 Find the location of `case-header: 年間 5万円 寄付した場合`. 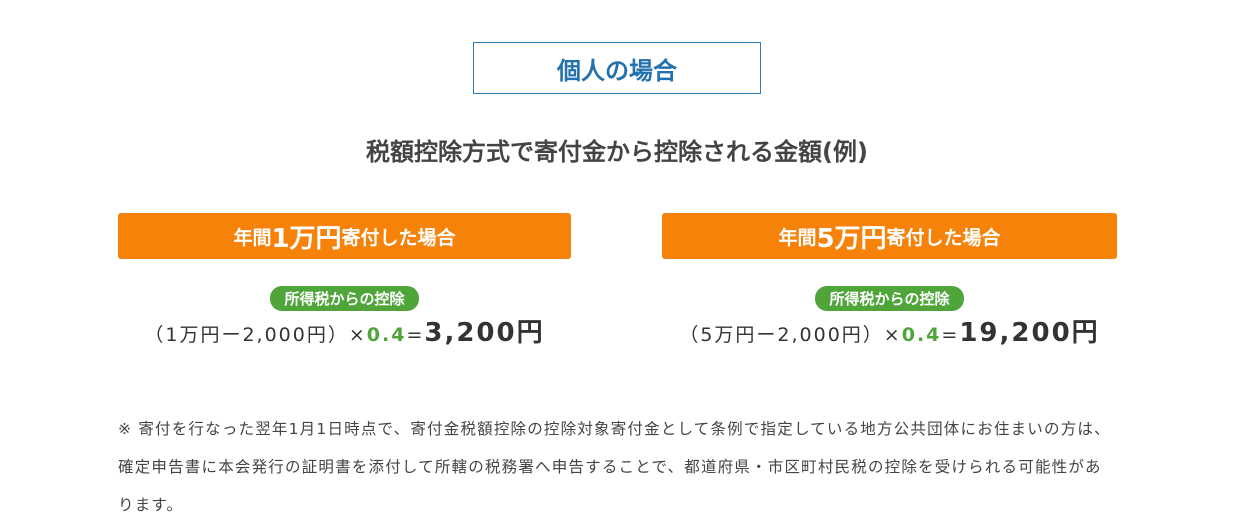

case-header: 年間 5万円 寄付した場合 is located at coordinates (889, 236).